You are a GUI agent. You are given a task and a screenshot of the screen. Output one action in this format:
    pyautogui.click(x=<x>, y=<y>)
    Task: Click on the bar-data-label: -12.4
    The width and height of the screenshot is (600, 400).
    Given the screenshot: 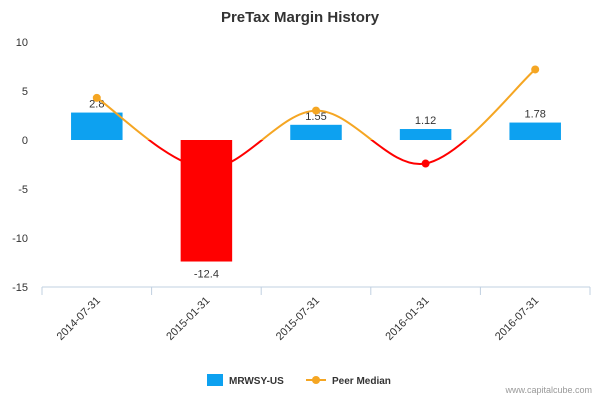 What is the action you would take?
    pyautogui.click(x=206, y=275)
    